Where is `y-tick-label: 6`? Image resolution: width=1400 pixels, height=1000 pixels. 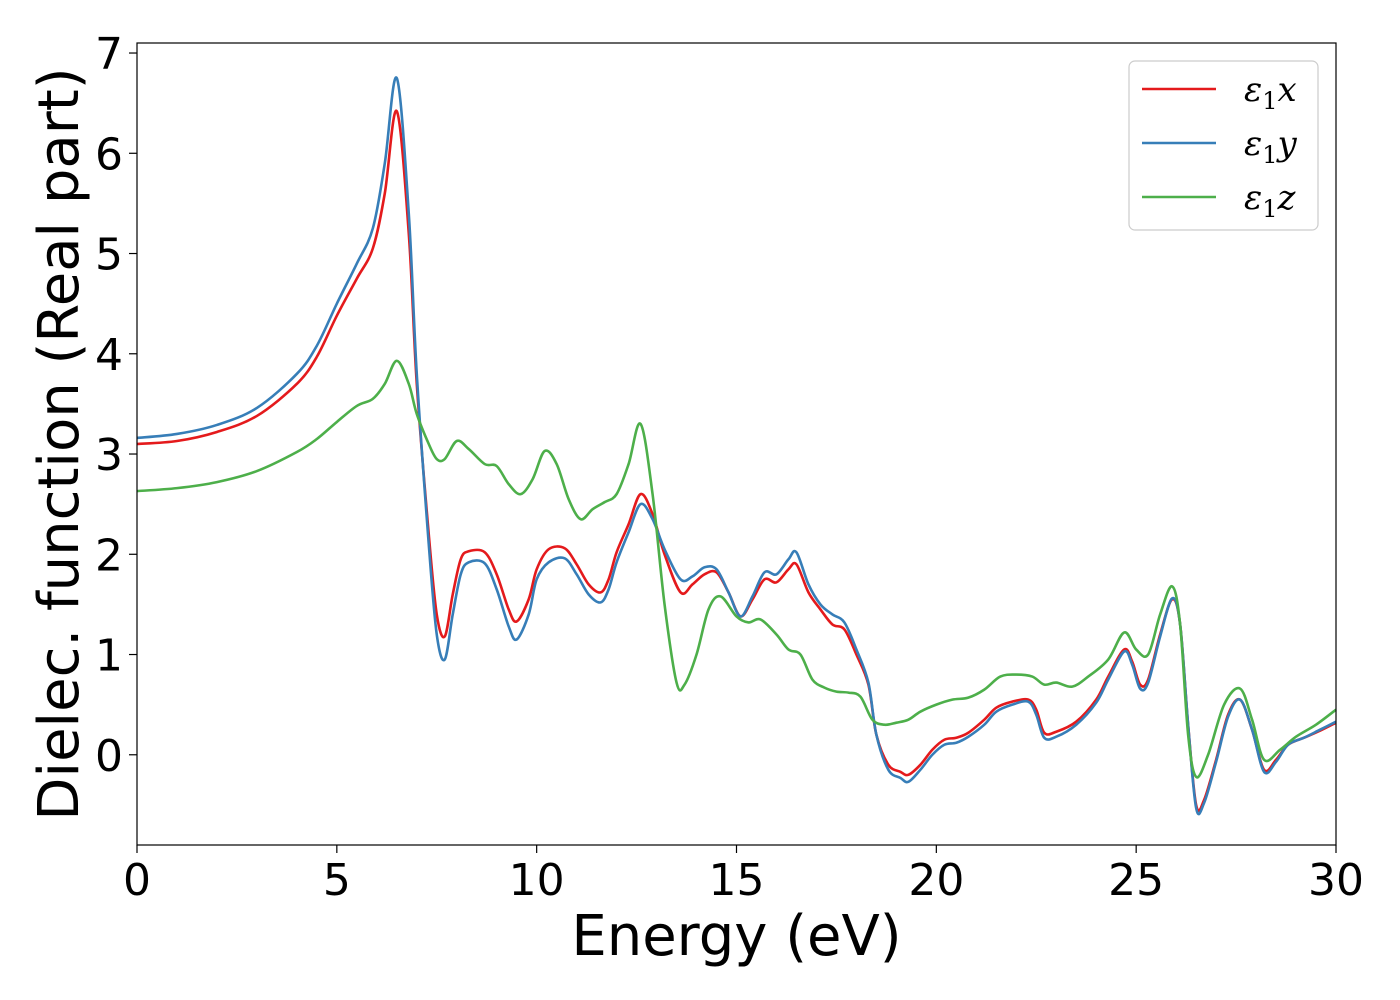
y-tick-label: 6 is located at coordinates (109, 154).